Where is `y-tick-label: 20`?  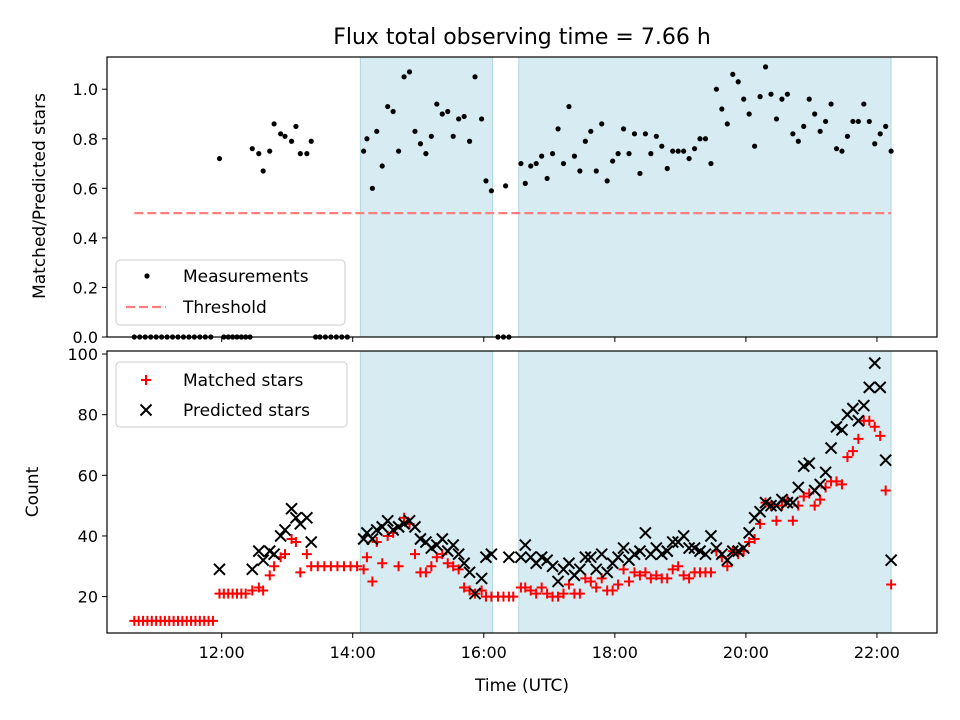 y-tick-label: 20 is located at coordinates (88, 597).